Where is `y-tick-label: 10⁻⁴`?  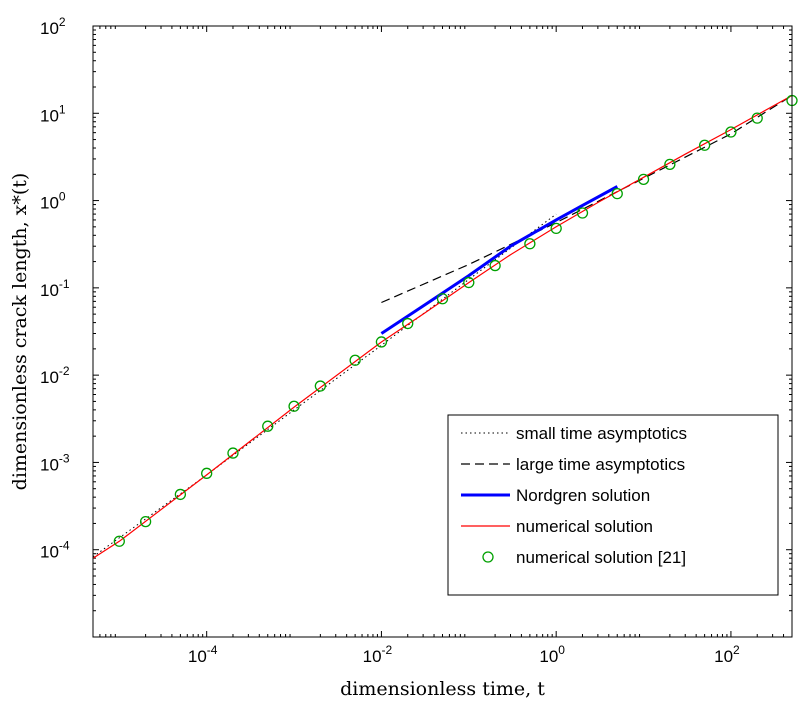
y-tick-label: 10⁻⁴ is located at coordinates (55, 550).